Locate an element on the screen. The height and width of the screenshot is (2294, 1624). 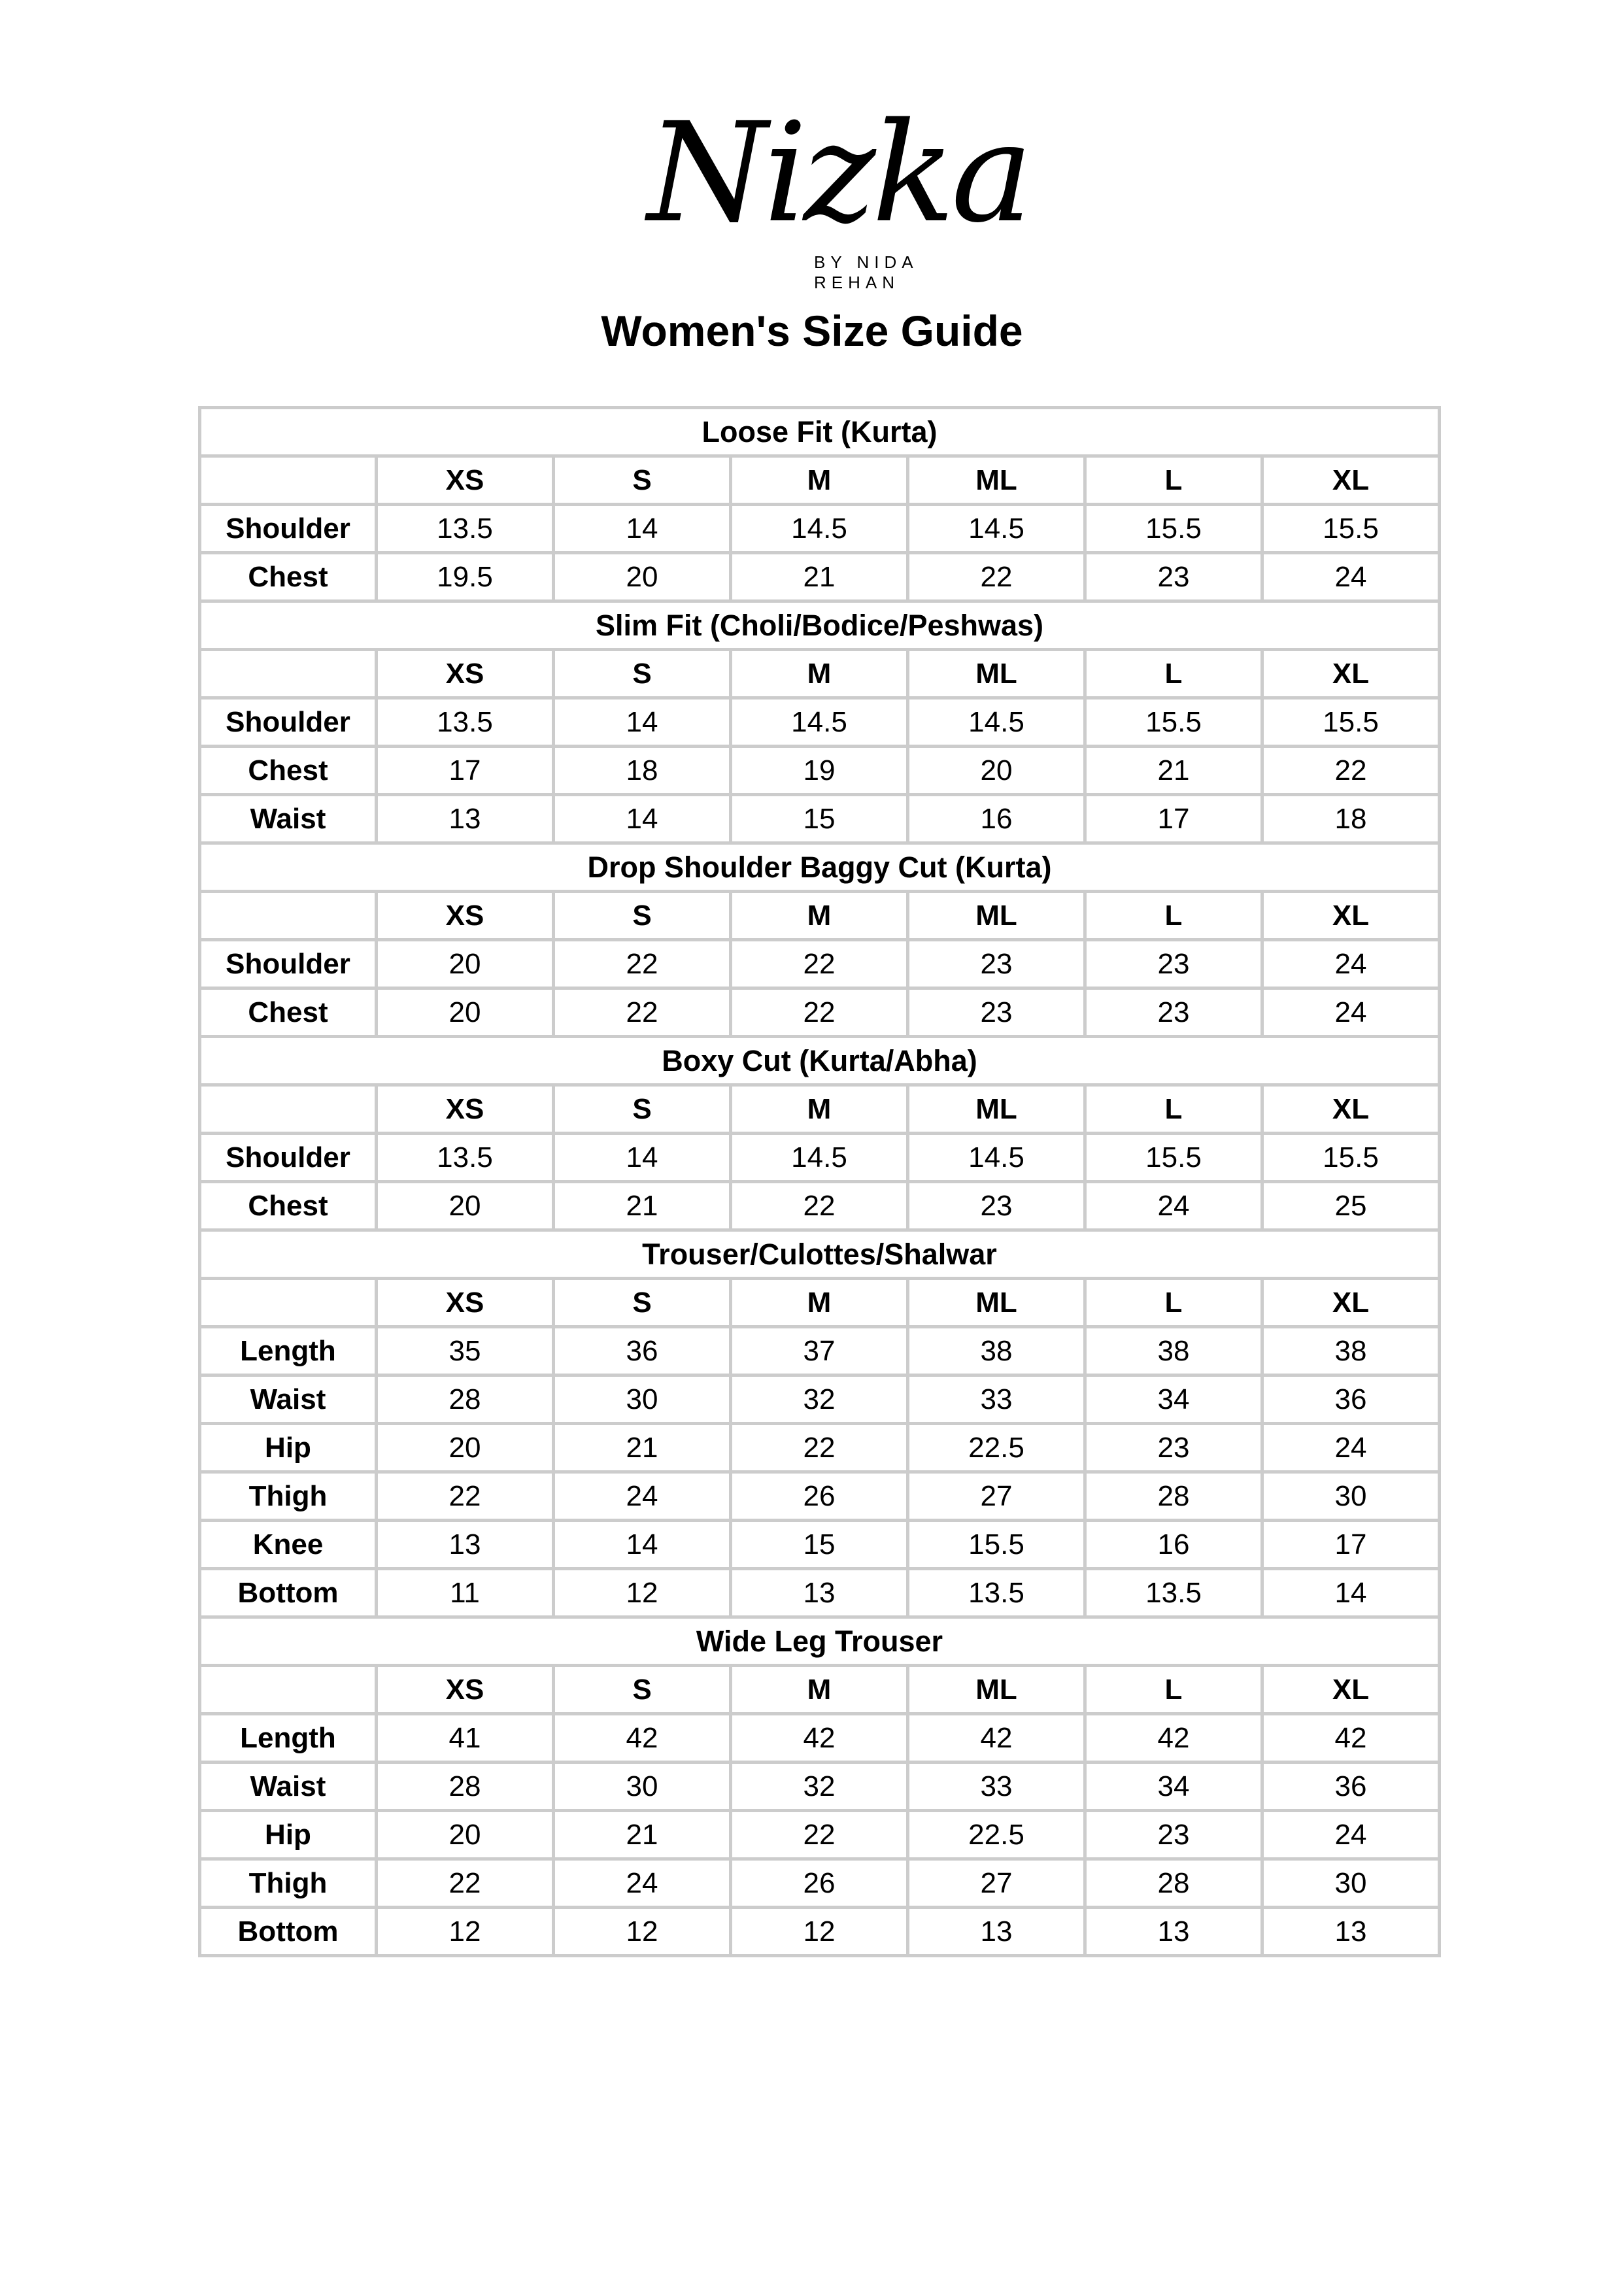
section-header-row: Wide Leg Trouser is located at coordinates (820, 1641).